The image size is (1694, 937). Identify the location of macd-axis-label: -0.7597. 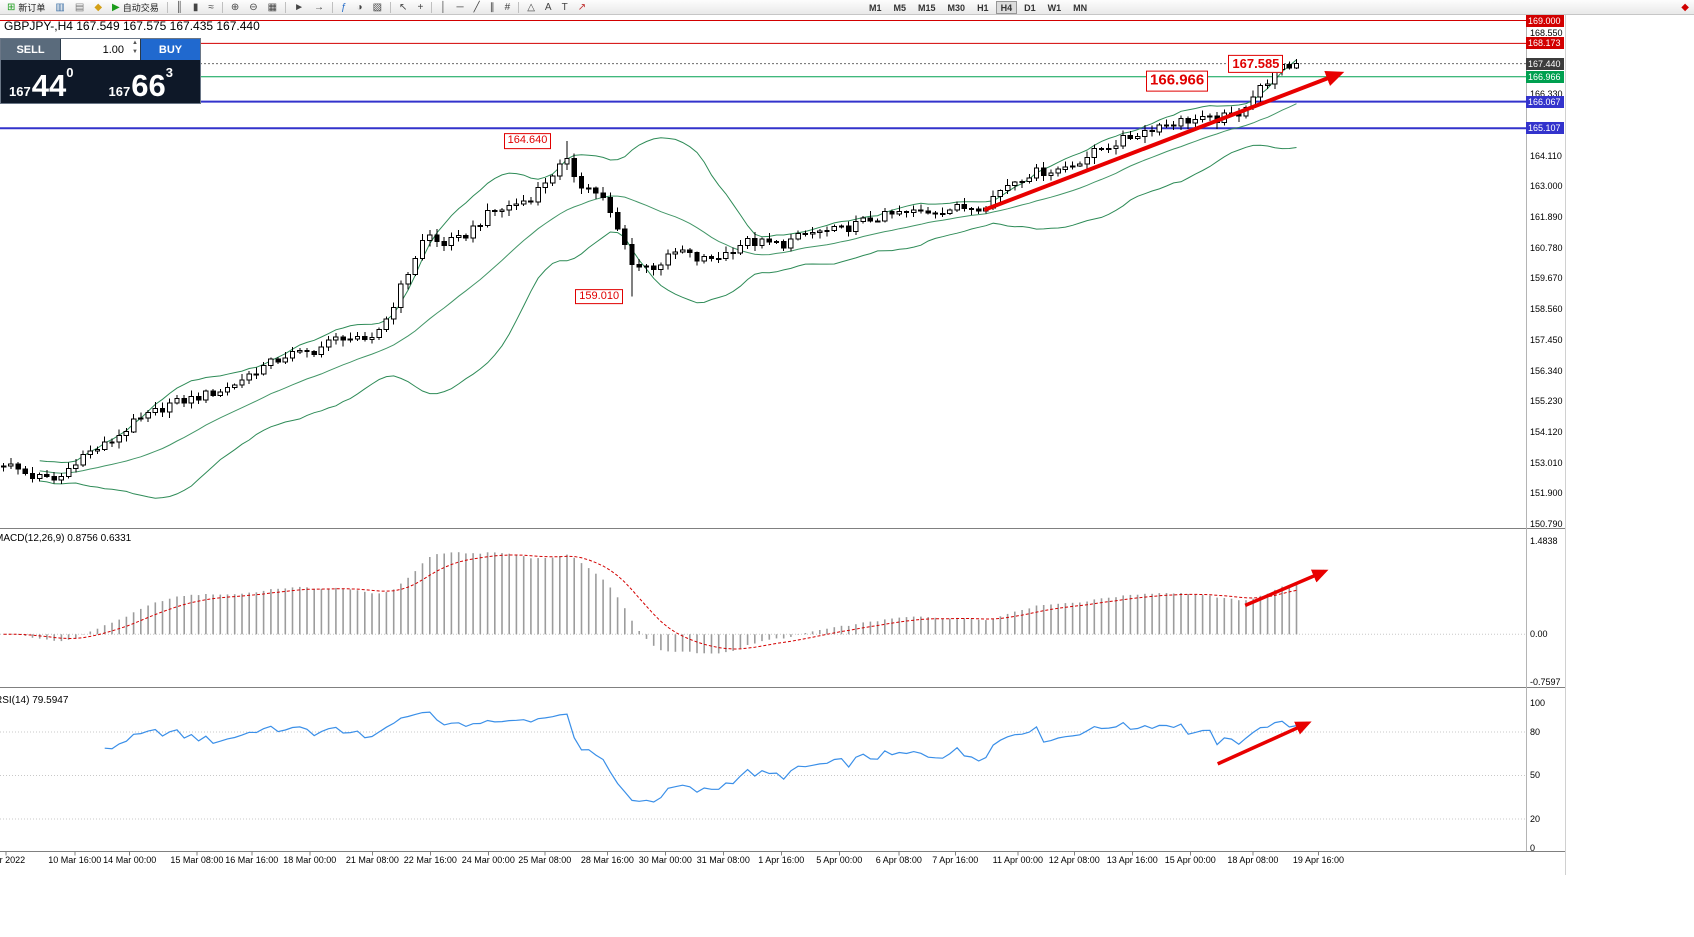
(1545, 682).